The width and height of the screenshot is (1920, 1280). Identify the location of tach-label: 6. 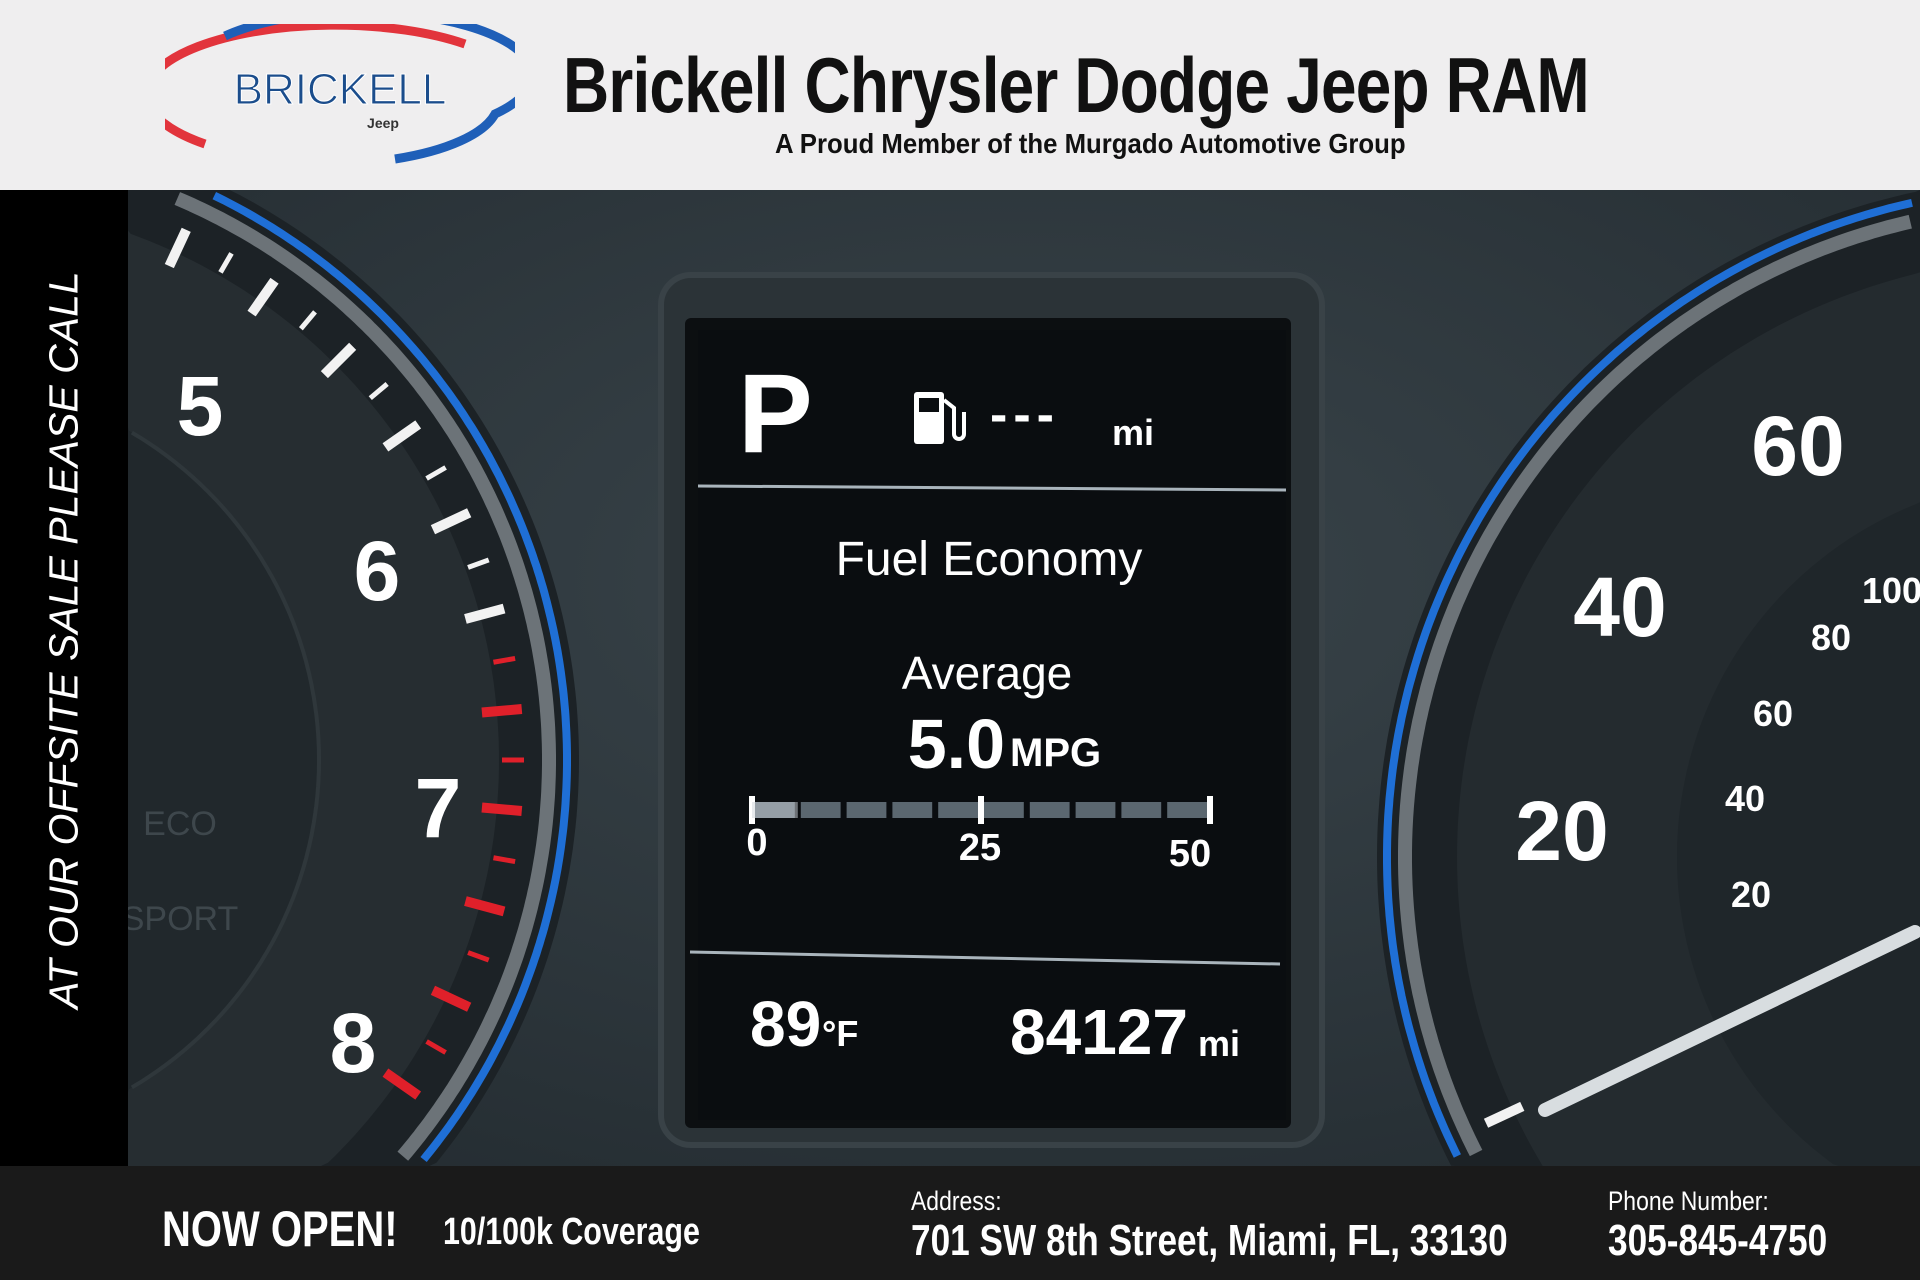
(377, 571).